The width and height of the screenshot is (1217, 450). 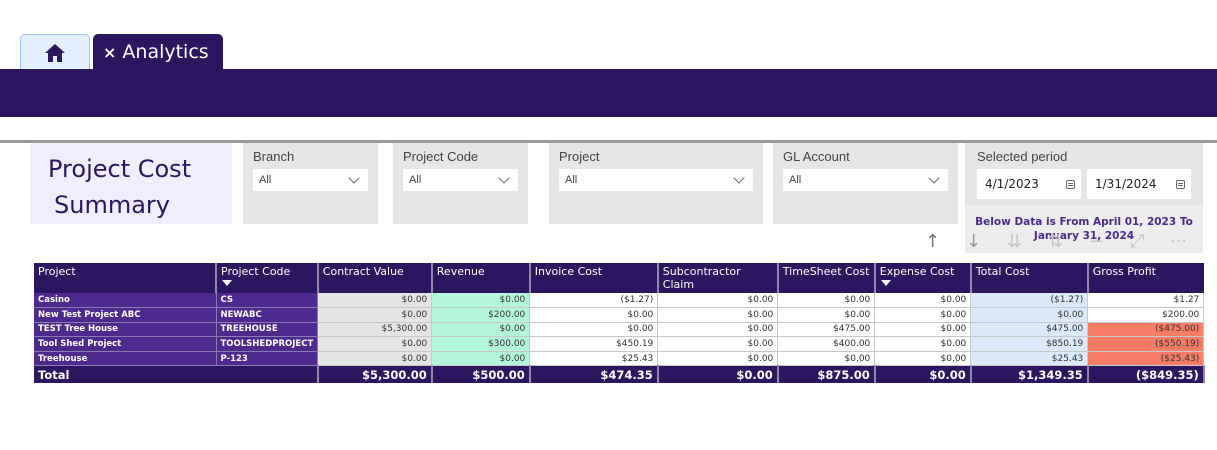 What do you see at coordinates (718, 278) in the screenshot?
I see `column-header-subcontractor-claim: Subcontractor Claim` at bounding box center [718, 278].